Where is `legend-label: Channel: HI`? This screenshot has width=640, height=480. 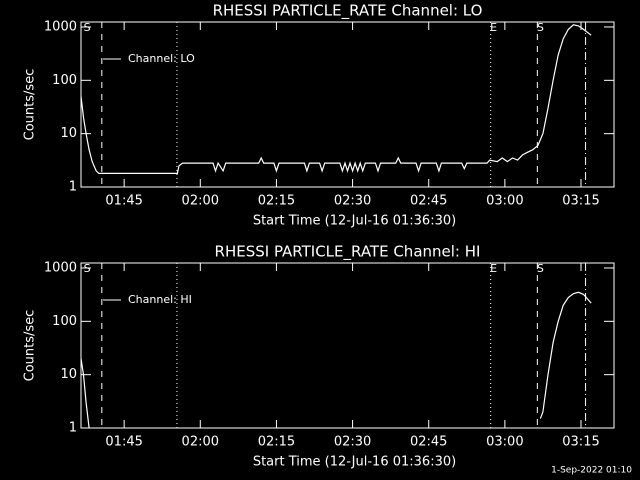
legend-label: Channel: HI is located at coordinates (160, 299).